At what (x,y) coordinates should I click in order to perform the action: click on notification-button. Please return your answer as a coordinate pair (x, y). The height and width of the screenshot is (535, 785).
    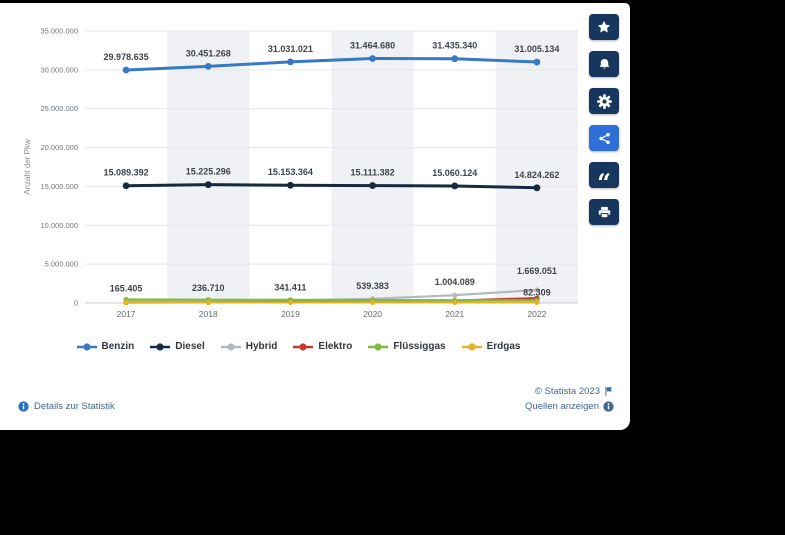
    Looking at the image, I should click on (604, 64).